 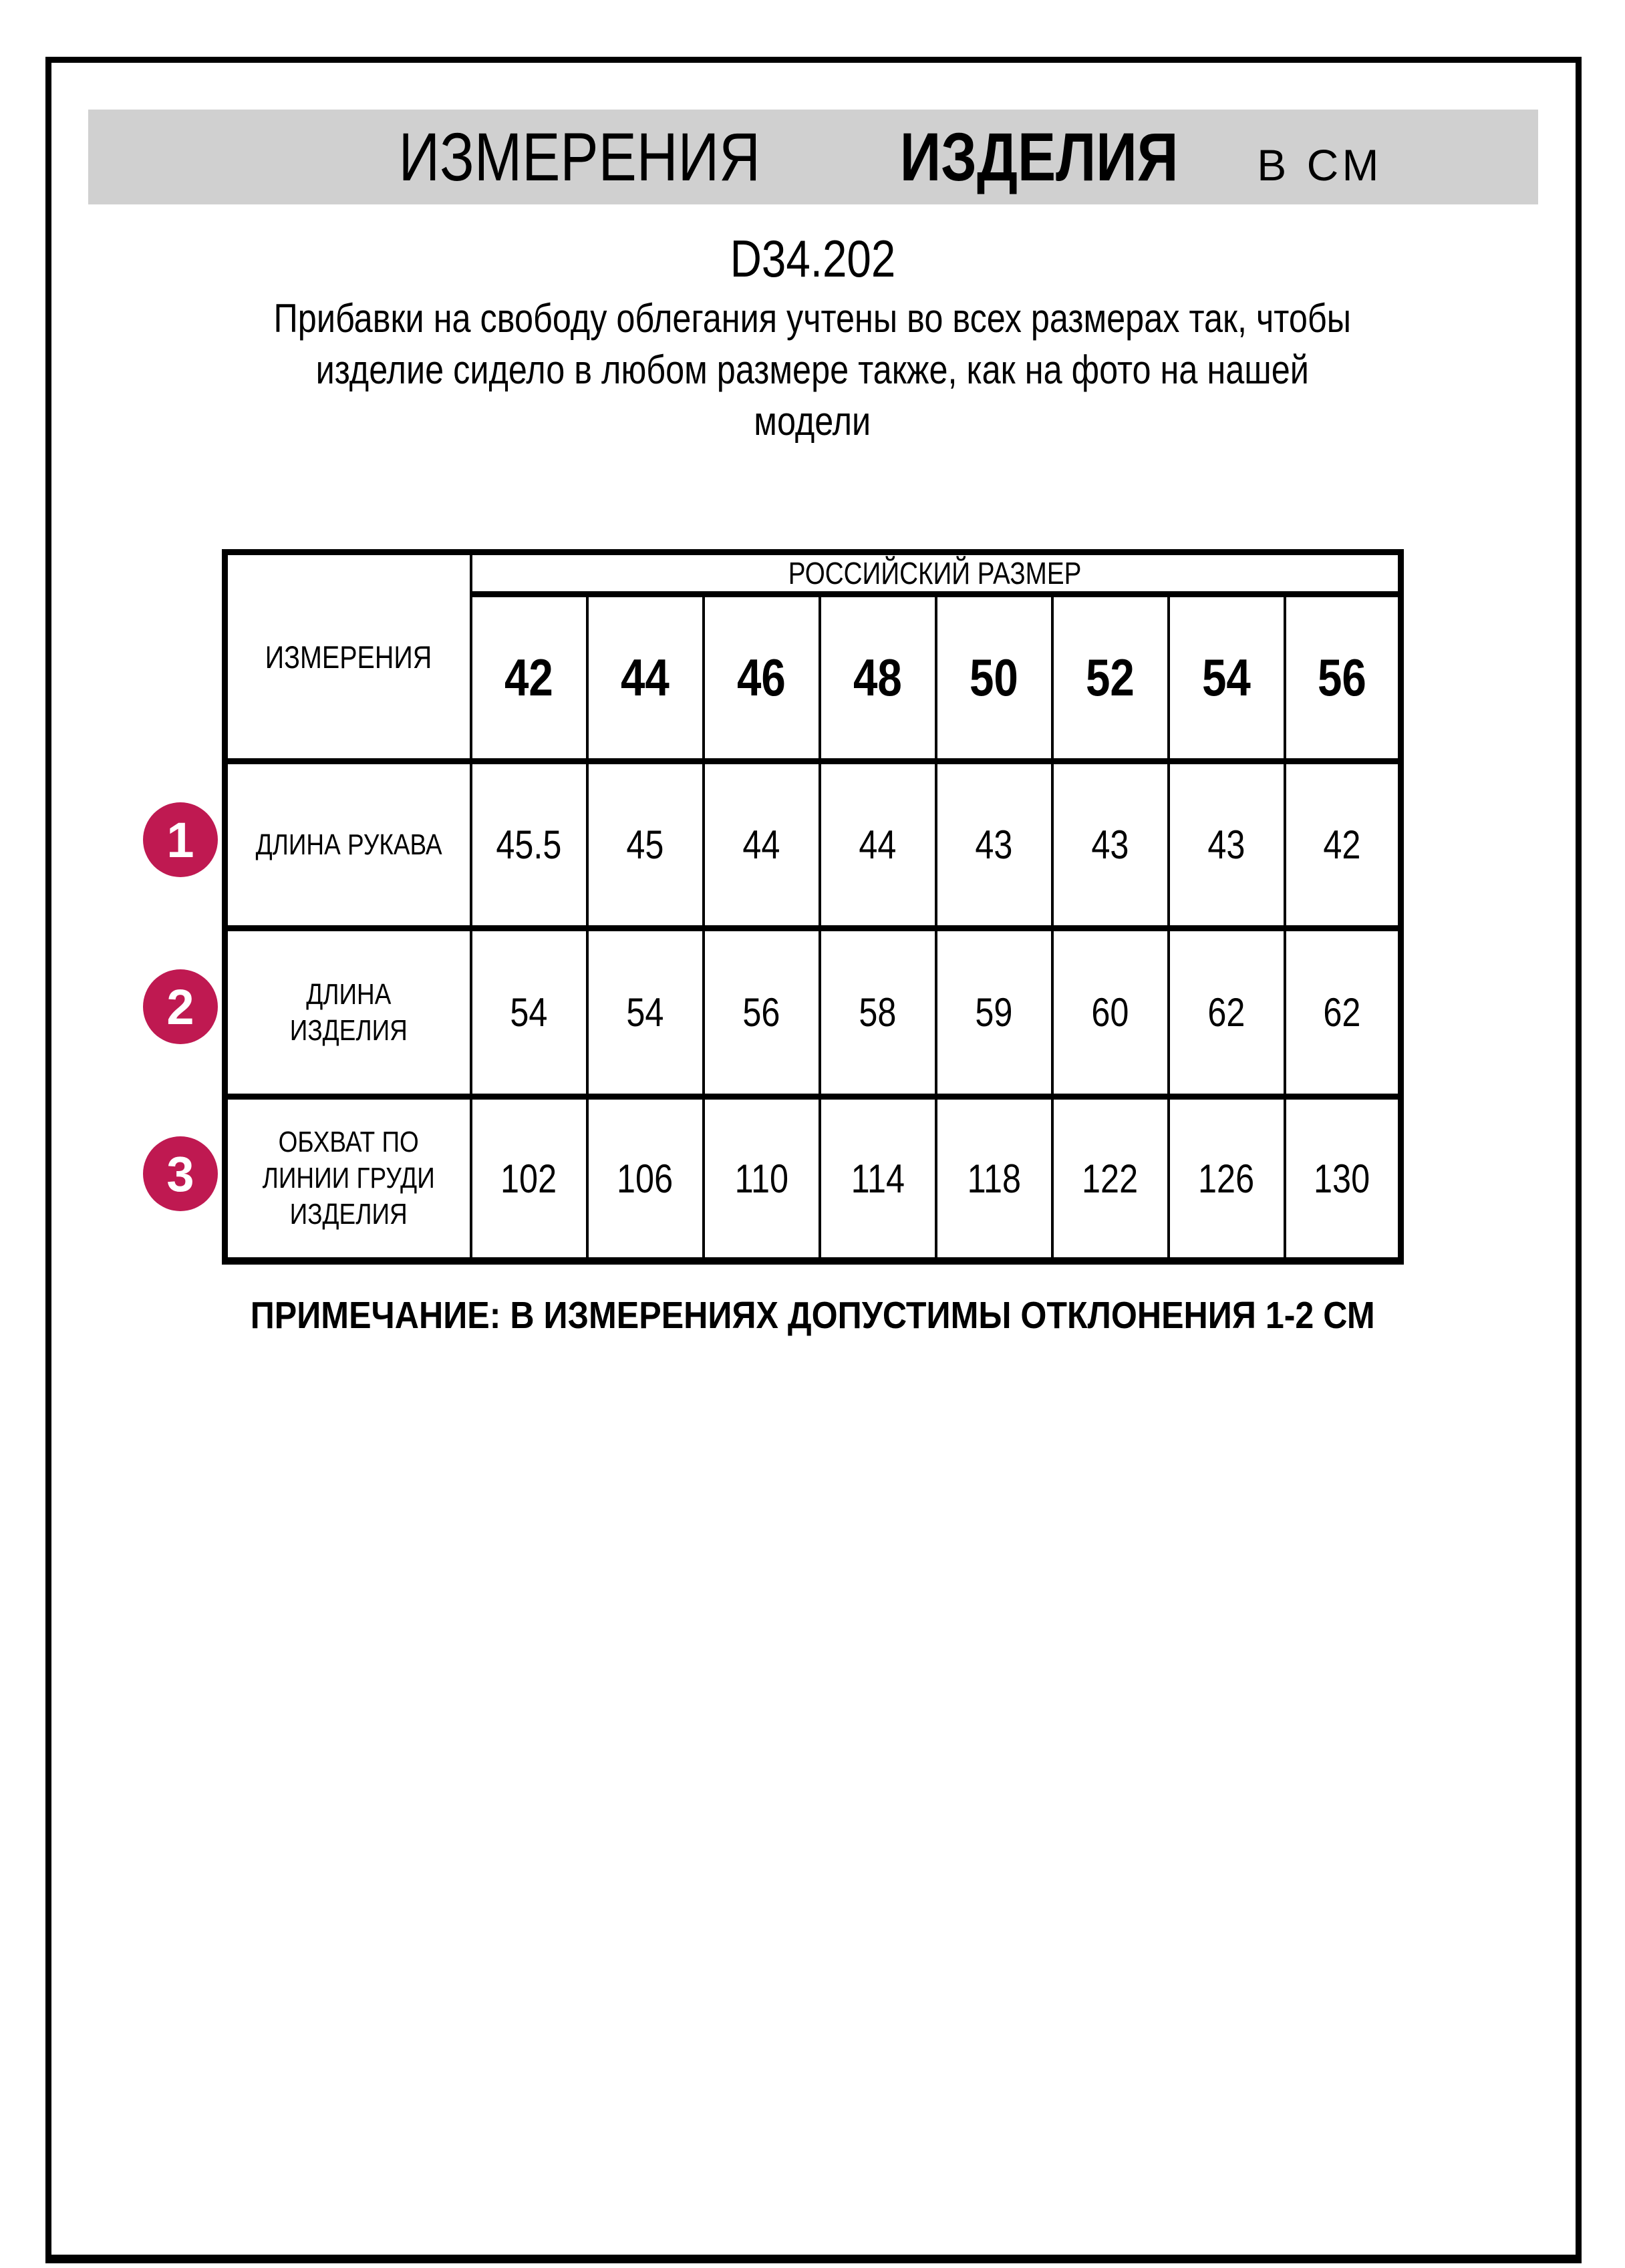 I want to click on row-label: ДЛИНА РУКАВА, so click(x=349, y=844).